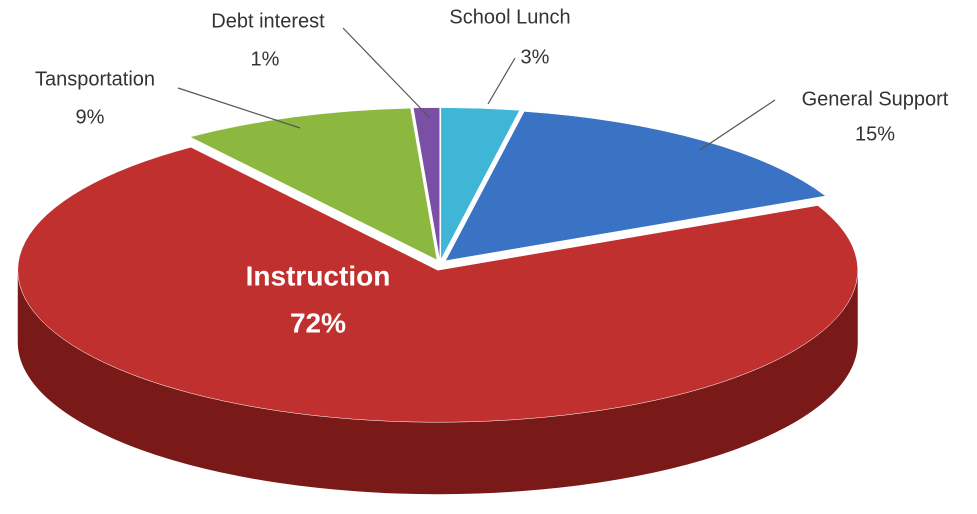  I want to click on slice-label: General Support, so click(875, 99).